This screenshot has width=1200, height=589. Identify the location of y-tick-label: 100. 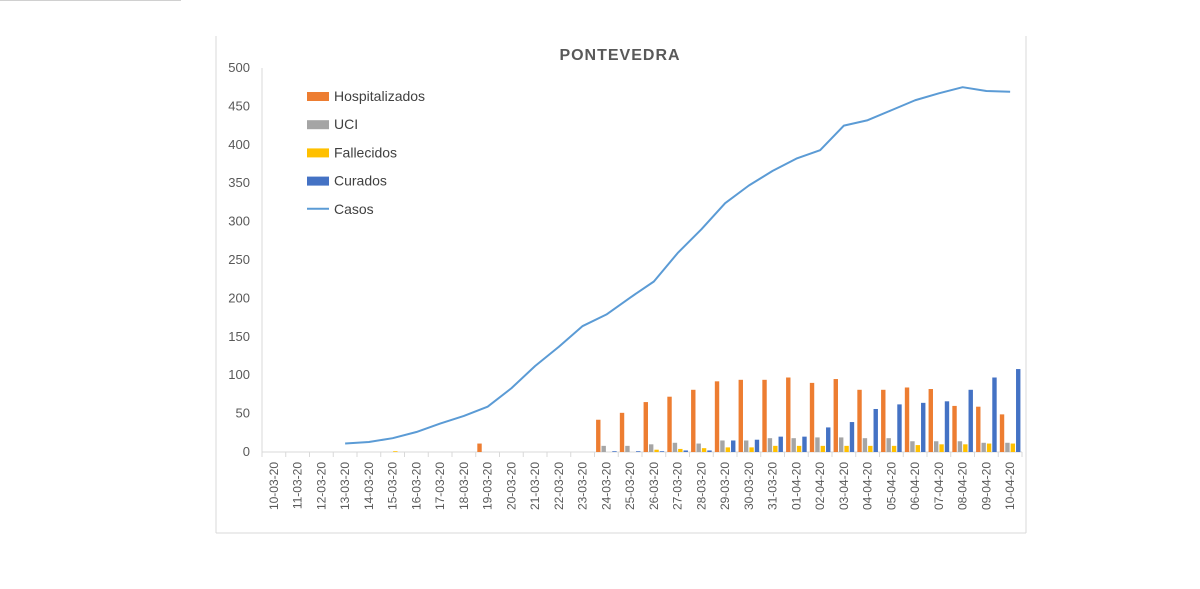
(239, 374).